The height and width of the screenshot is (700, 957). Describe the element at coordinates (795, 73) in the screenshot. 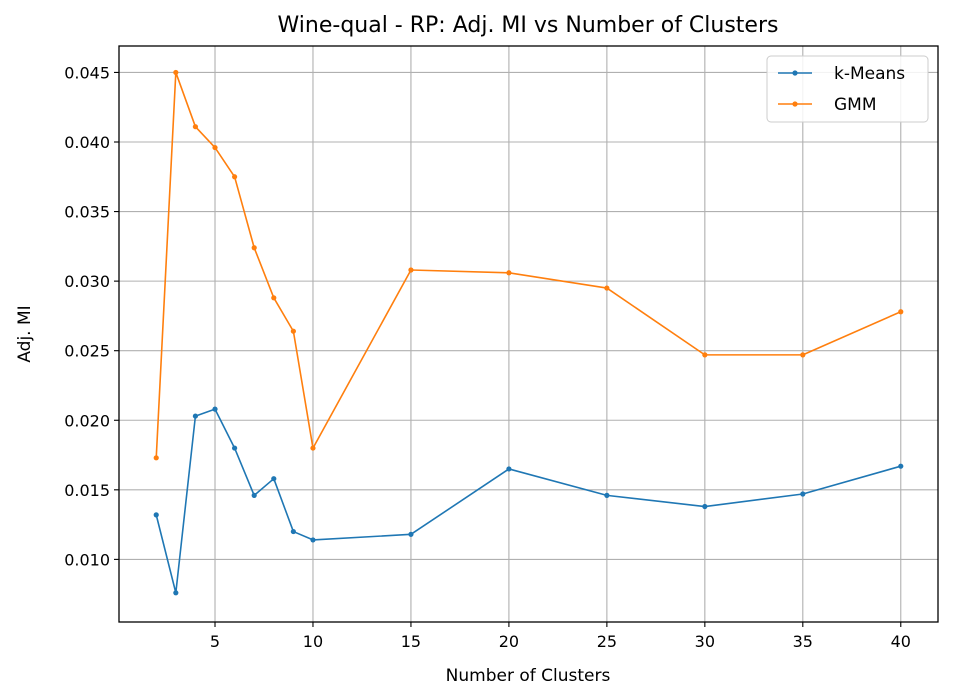

I see `legend-marker-kmeans` at that location.